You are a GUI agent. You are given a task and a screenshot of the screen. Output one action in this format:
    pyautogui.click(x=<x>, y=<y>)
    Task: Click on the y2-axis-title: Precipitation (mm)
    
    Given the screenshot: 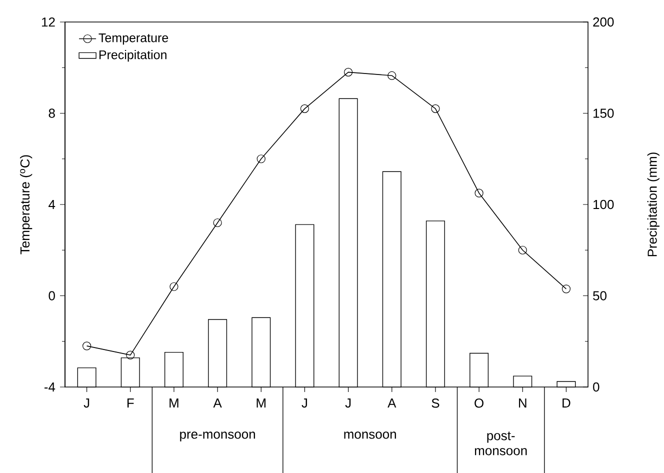 What is the action you would take?
    pyautogui.click(x=653, y=204)
    